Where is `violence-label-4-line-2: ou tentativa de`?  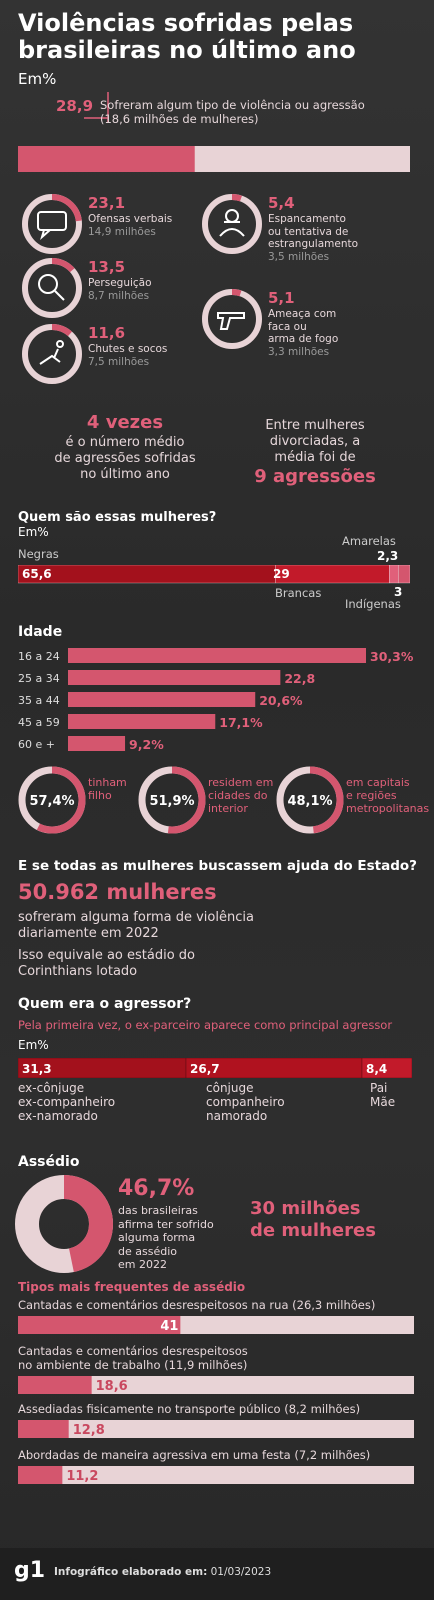 violence-label-4-line-2: ou tentativa de is located at coordinates (308, 231).